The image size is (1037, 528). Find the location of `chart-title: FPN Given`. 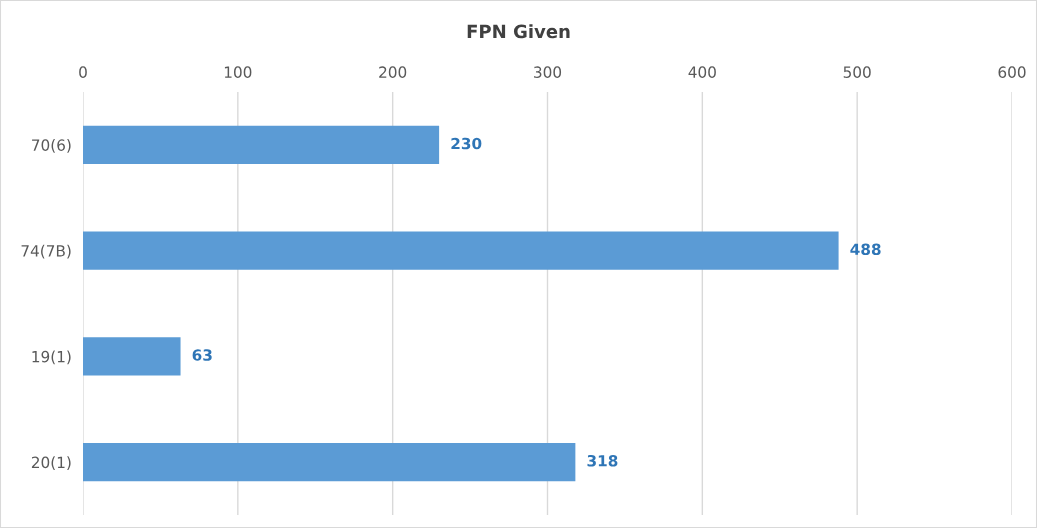

chart-title: FPN Given is located at coordinates (518, 31).